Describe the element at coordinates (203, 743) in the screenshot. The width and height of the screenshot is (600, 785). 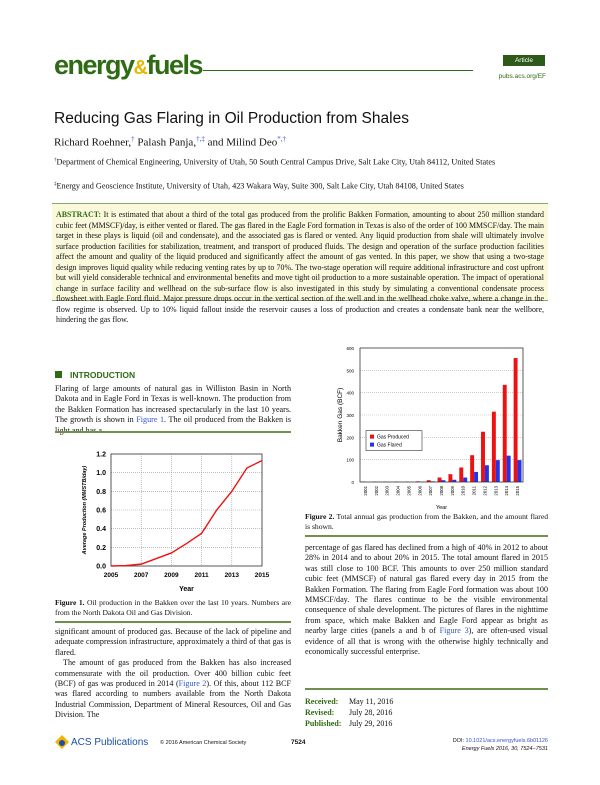
I see `copyright: © 2016 American Chemical Society` at that location.